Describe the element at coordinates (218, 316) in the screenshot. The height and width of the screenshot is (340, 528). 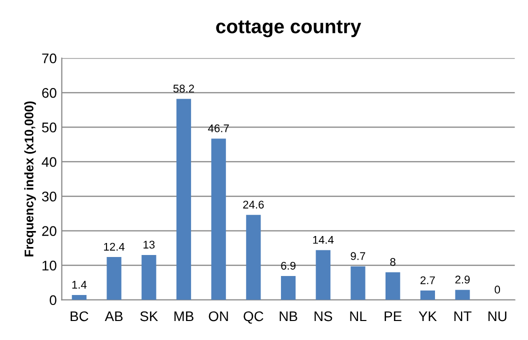
I see `x-tick-label: ON` at that location.